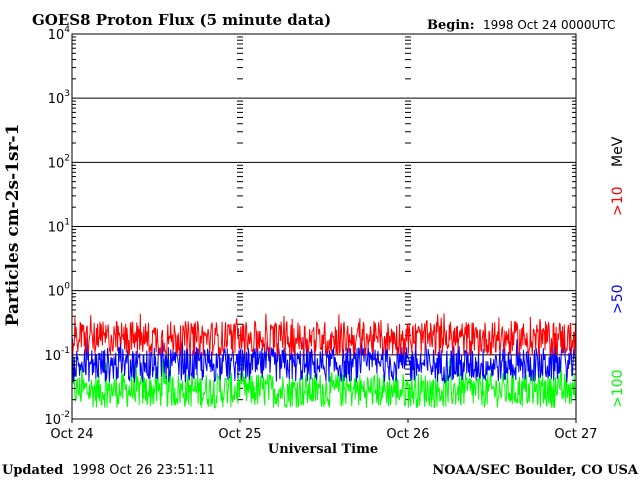 This screenshot has height=480, width=640. Describe the element at coordinates (71, 434) in the screenshot. I see `x-tick-label: Oct 24` at that location.